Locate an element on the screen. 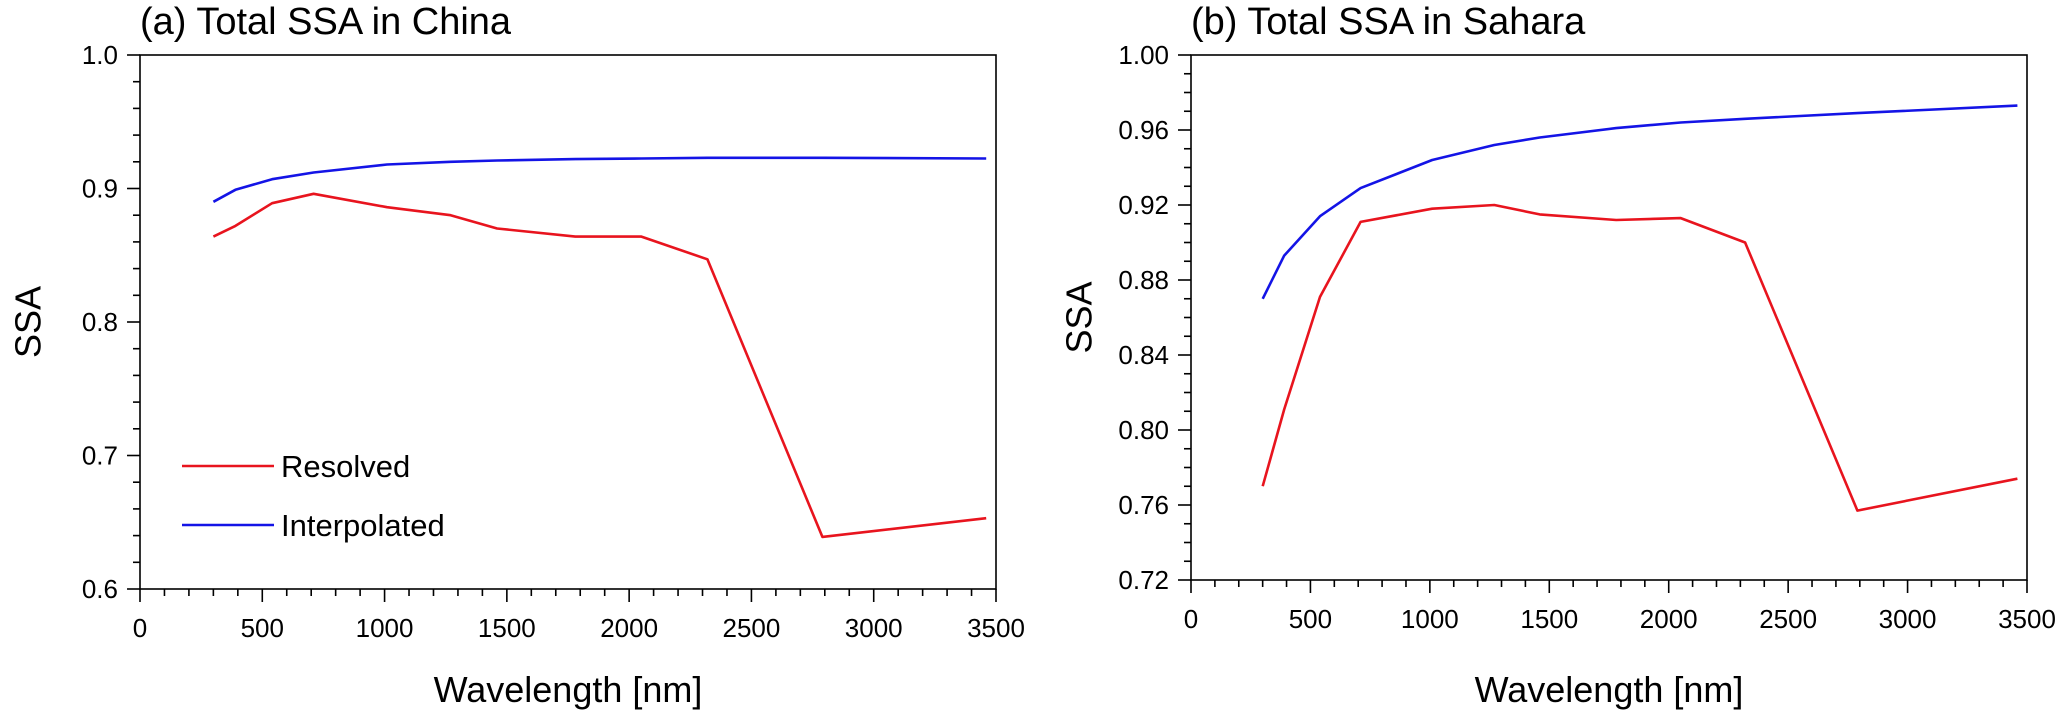  legend: Resolved Interpolated is located at coordinates (313, 496).